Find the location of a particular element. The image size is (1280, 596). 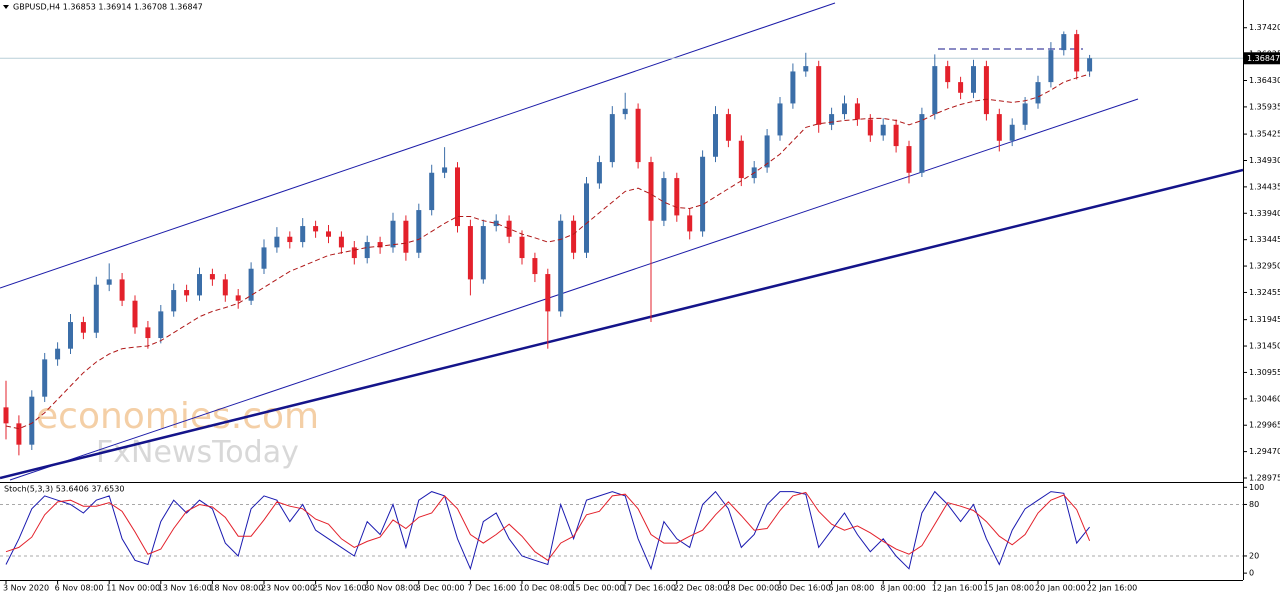

watermark-text: FxNewsToday is located at coordinates (197, 452).